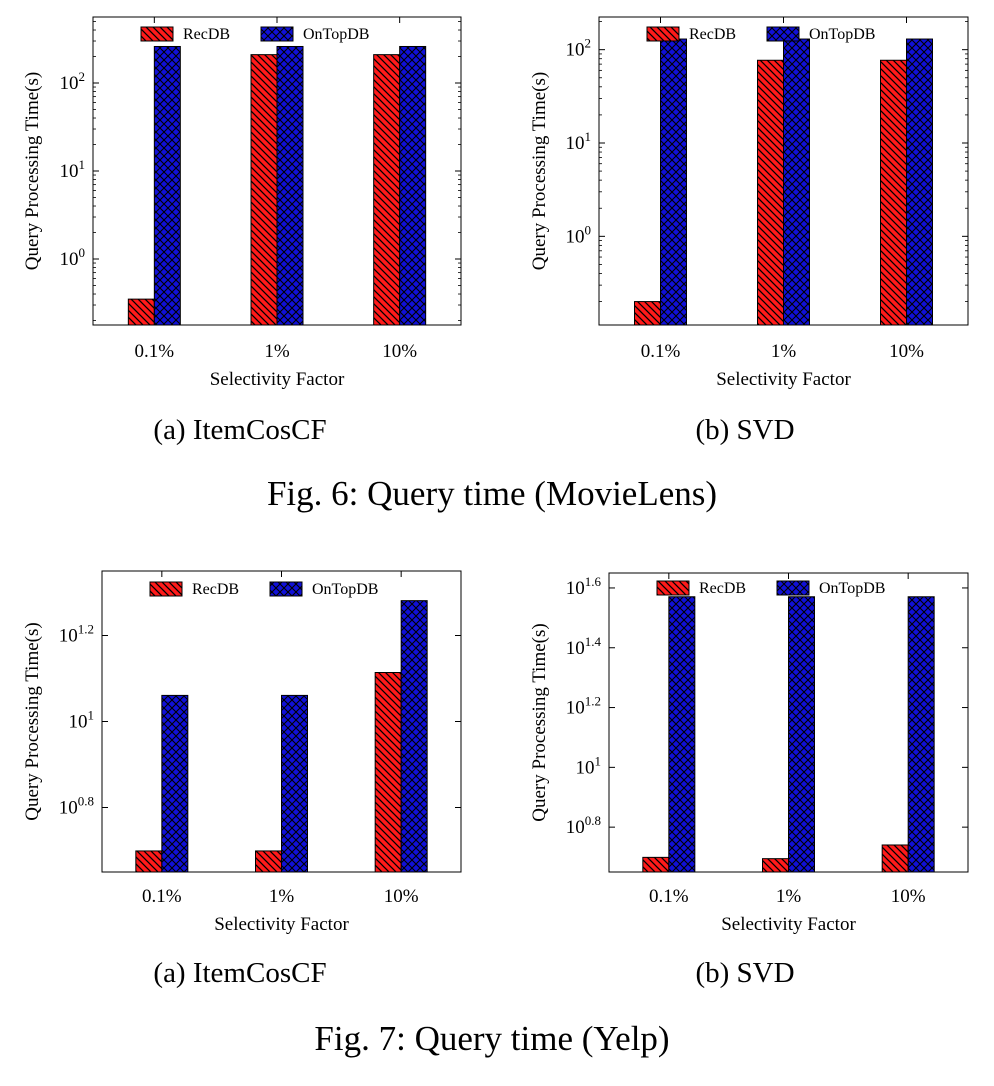 The image size is (994, 1086). Describe the element at coordinates (492, 493) in the screenshot. I see `fig6-caption: Fig. 6: Query time (MovieLens)` at that location.